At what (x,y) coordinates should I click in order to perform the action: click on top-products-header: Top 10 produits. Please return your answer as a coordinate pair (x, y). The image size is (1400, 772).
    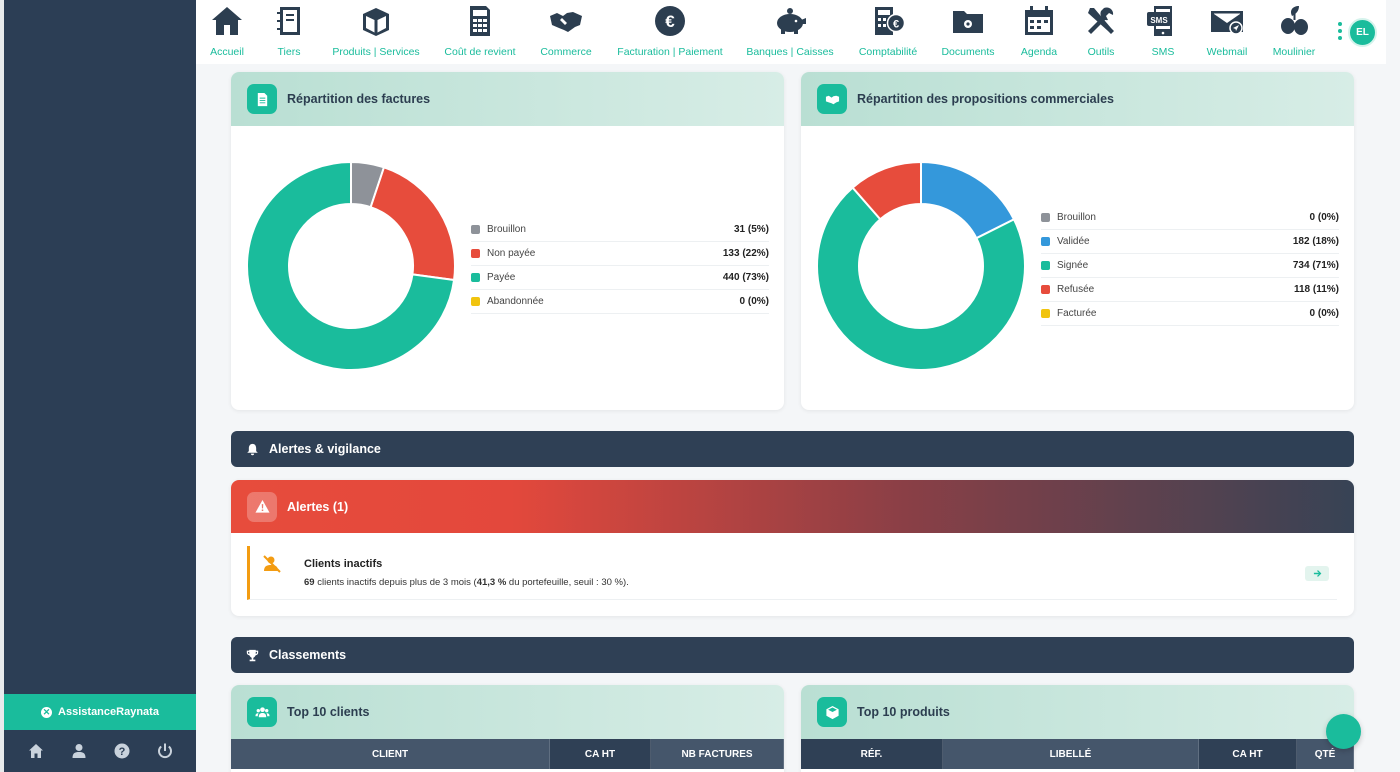
    Looking at the image, I should click on (1077, 712).